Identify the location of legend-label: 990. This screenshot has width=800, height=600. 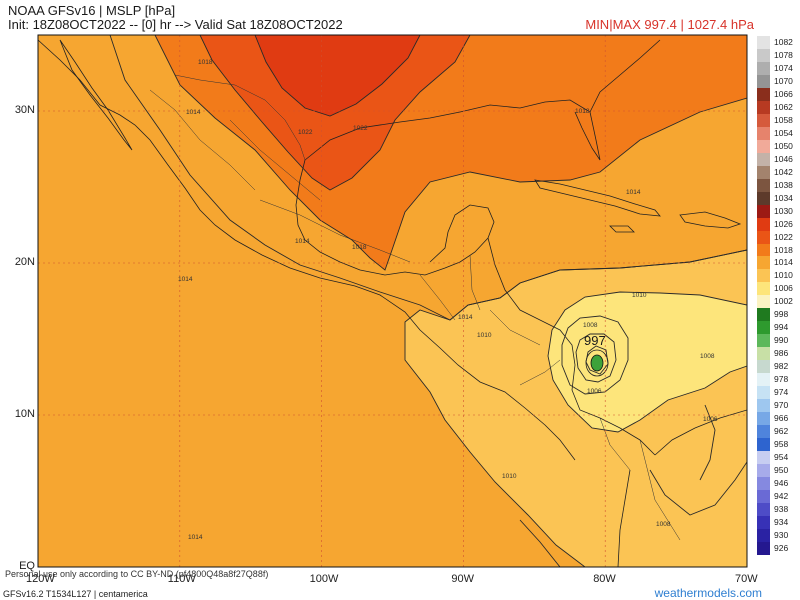
(781, 340).